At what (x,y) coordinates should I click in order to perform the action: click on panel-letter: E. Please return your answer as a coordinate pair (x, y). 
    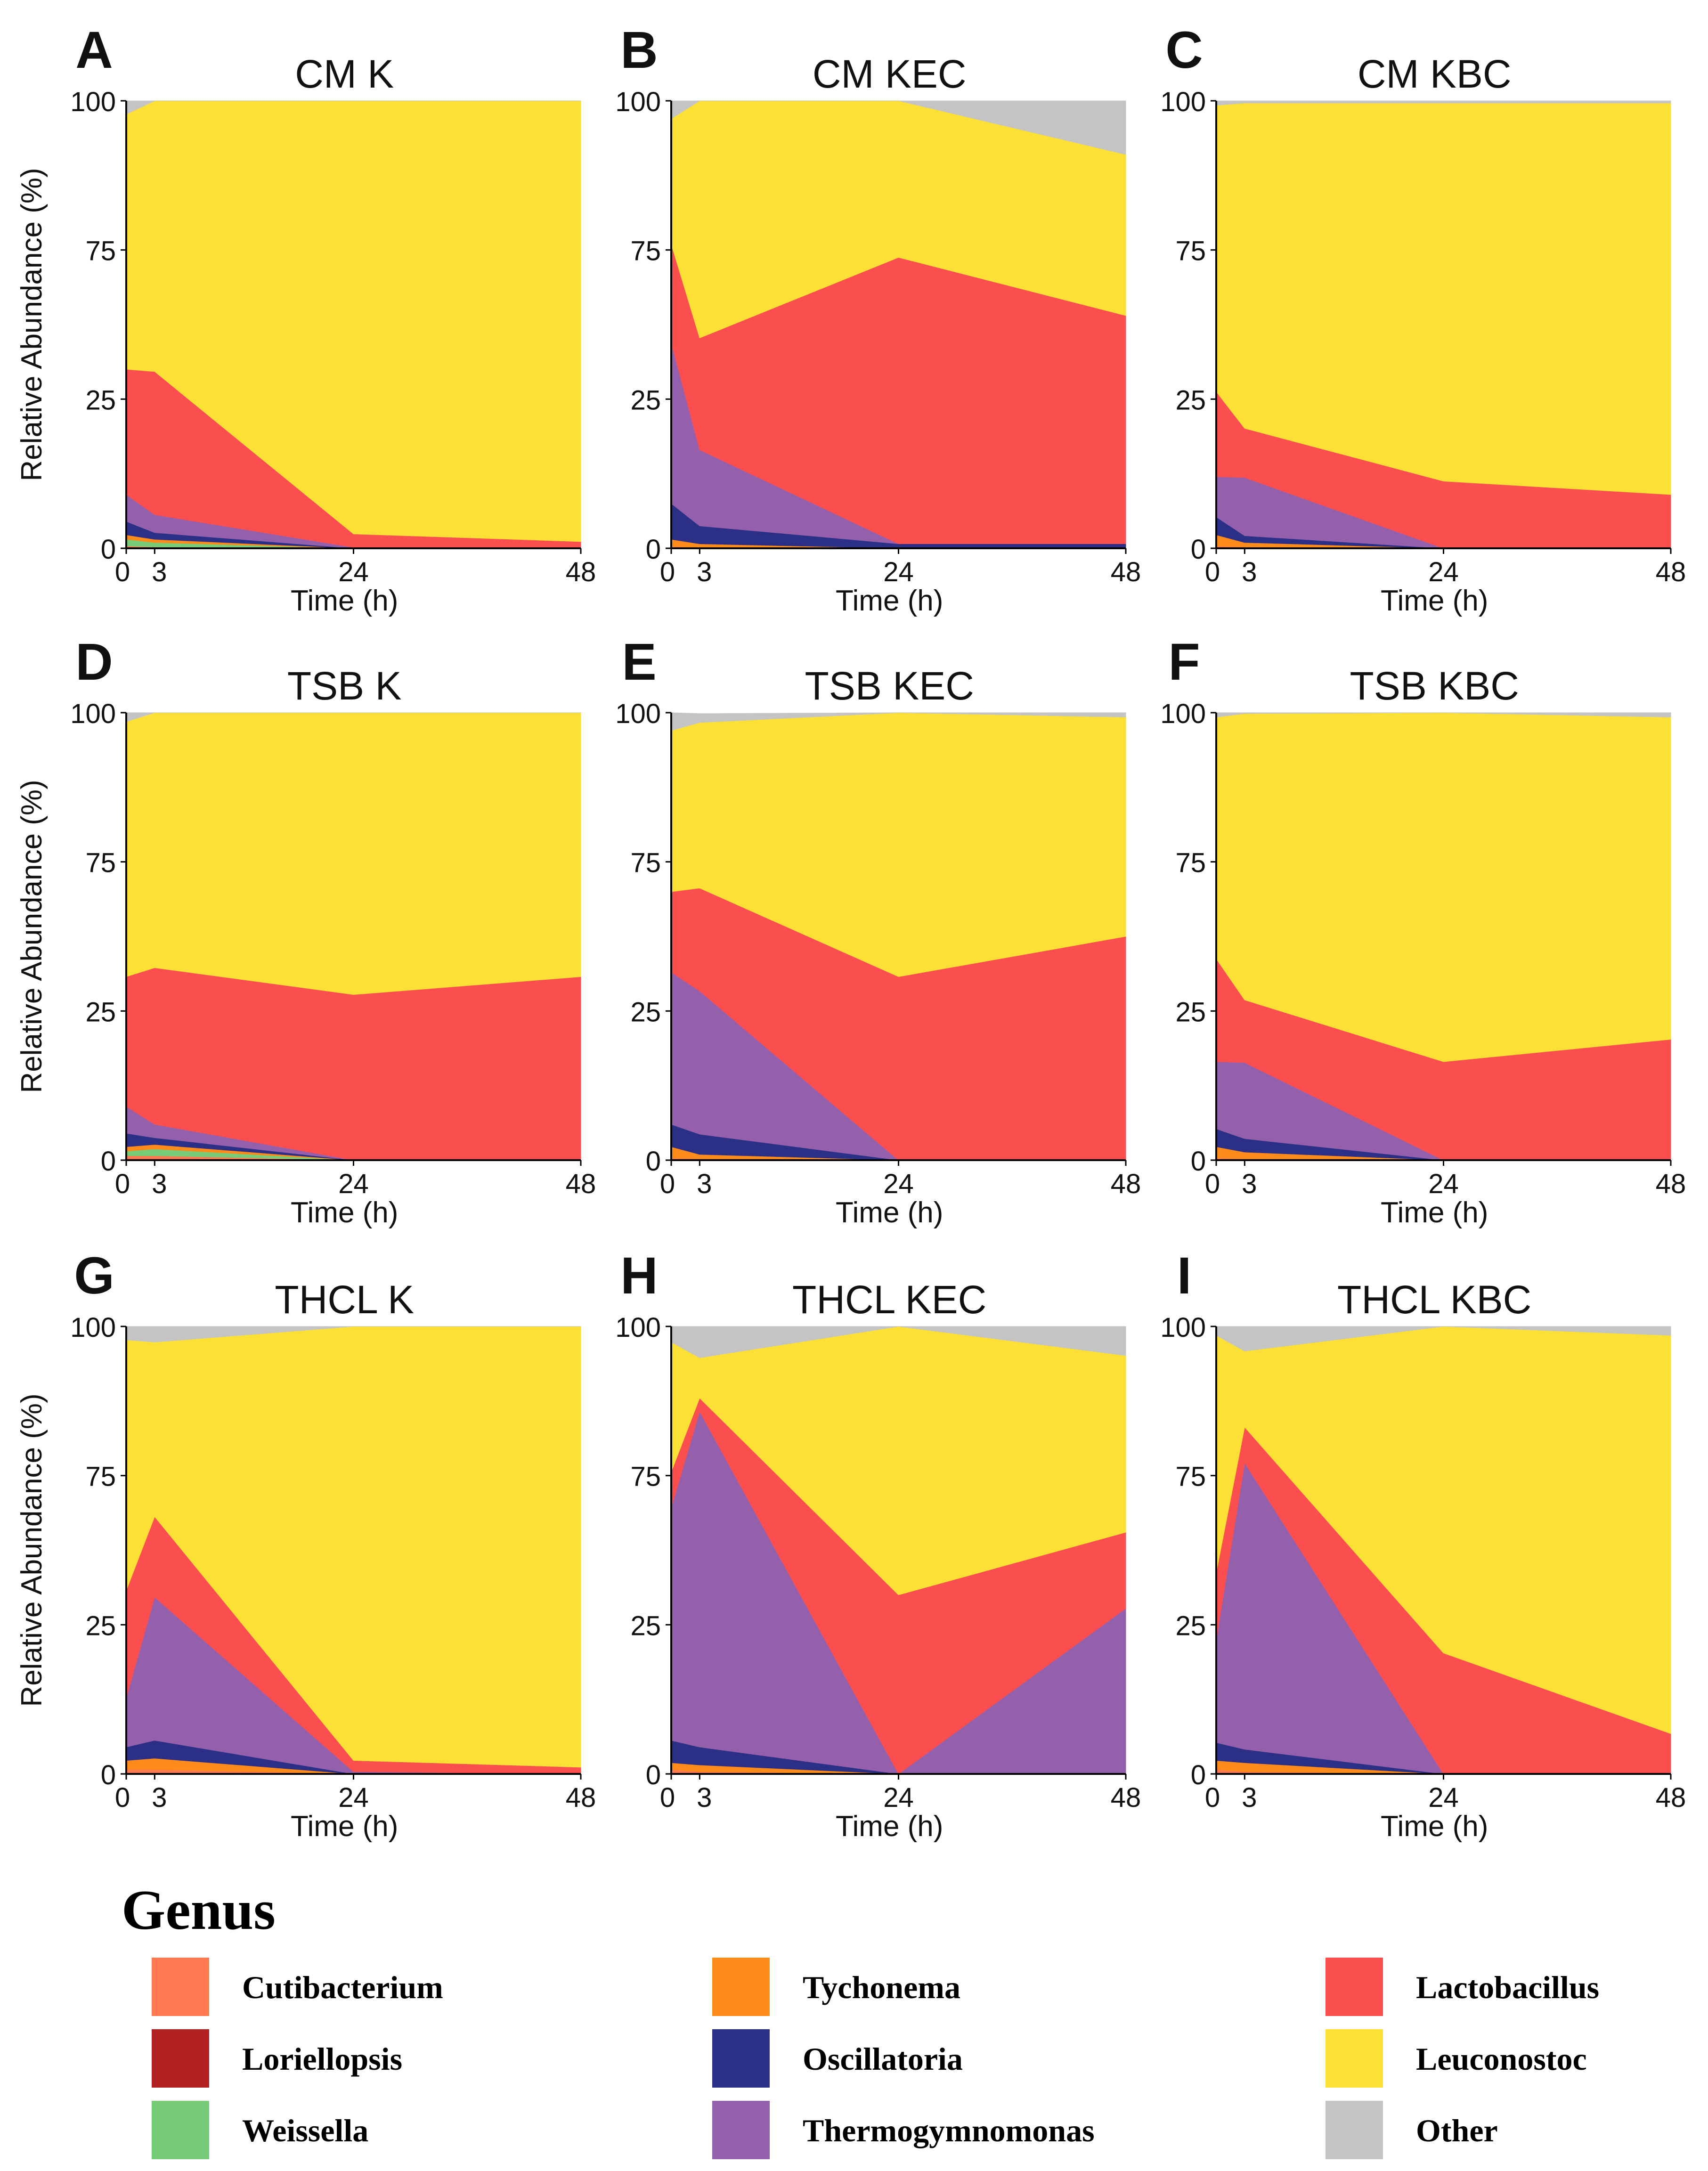
    Looking at the image, I should click on (639, 662).